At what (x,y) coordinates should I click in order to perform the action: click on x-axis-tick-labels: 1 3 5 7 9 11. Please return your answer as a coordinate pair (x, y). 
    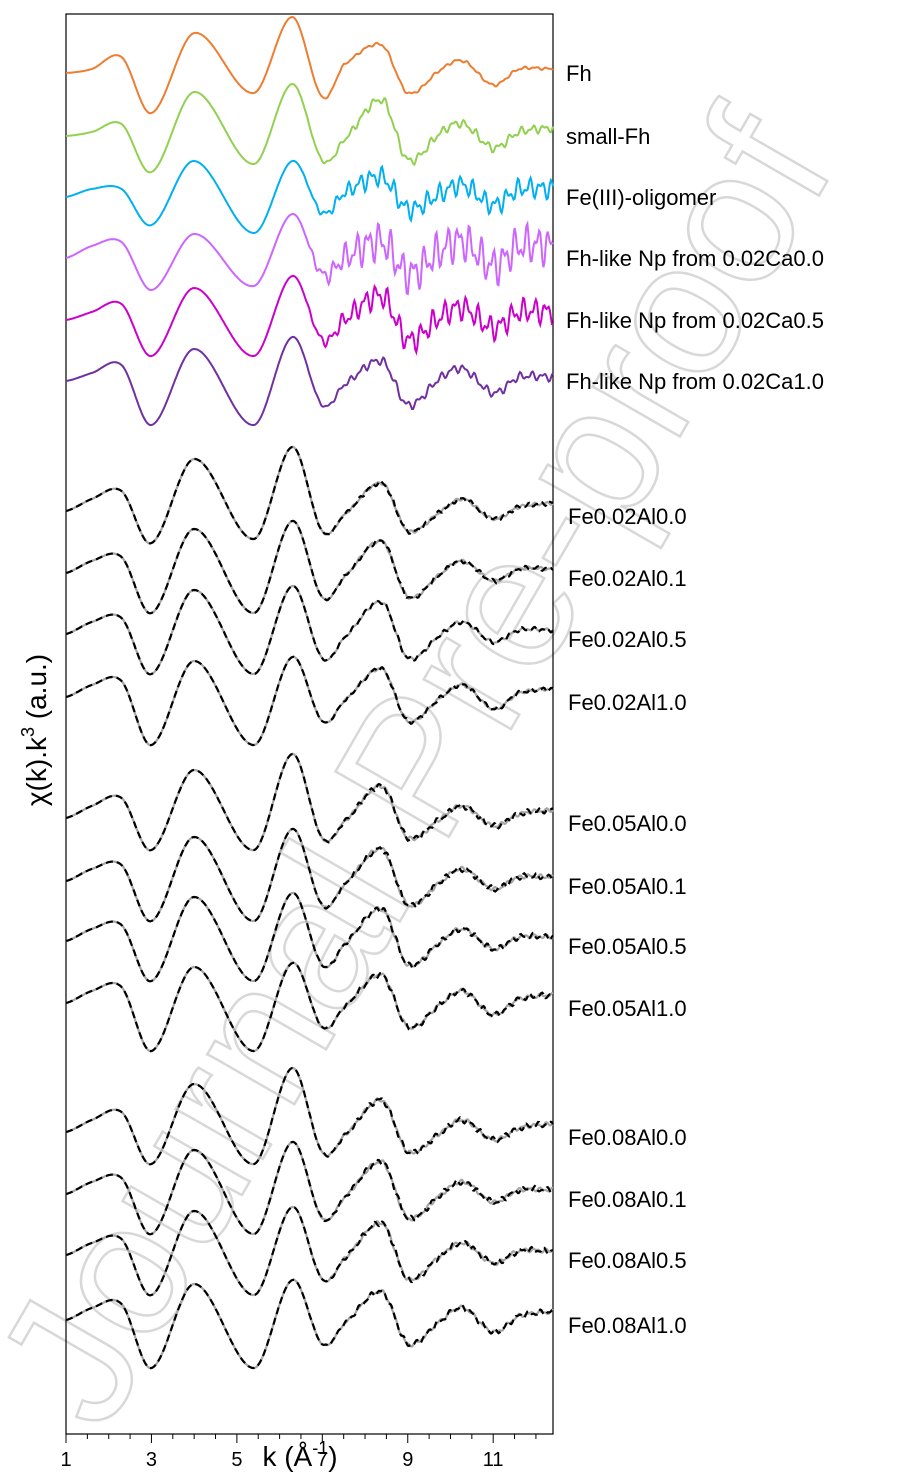
    Looking at the image, I should click on (281, 1460).